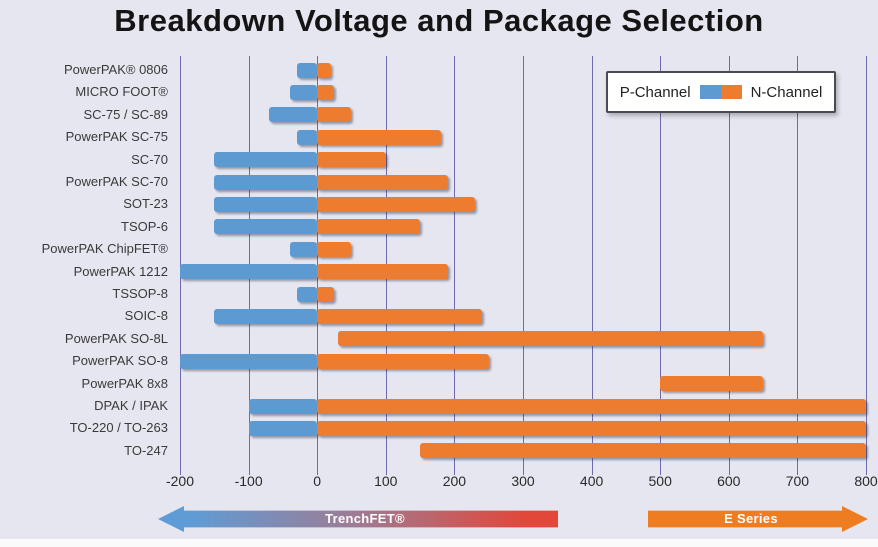  What do you see at coordinates (365, 518) in the screenshot?
I see `trenchfet-arrow-label: TrenchFET®` at bounding box center [365, 518].